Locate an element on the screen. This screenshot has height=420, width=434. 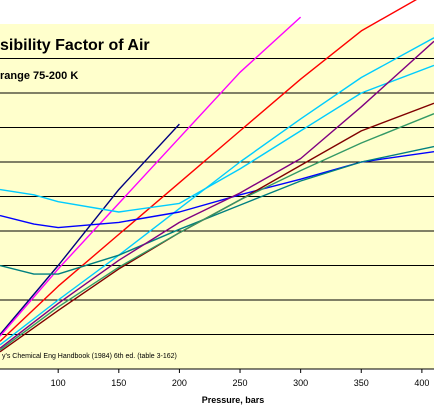
x-tick-label: 200 is located at coordinates (179, 383).